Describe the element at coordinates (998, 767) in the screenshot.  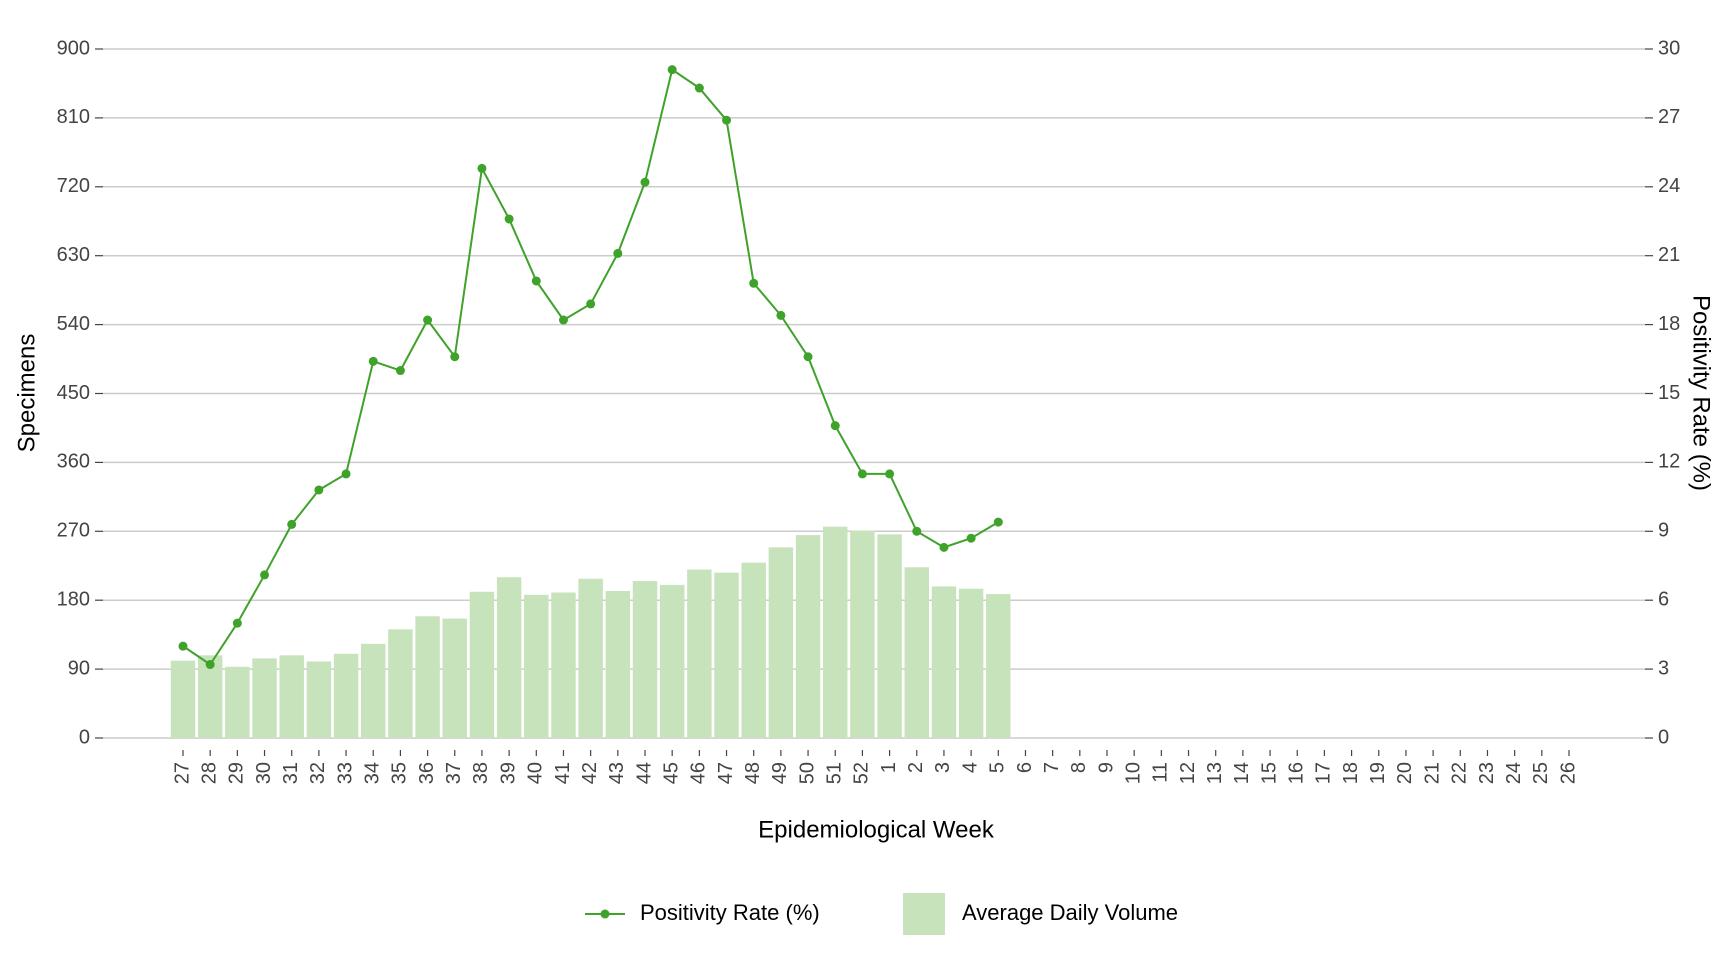
I see `x-tick-label: 5` at that location.